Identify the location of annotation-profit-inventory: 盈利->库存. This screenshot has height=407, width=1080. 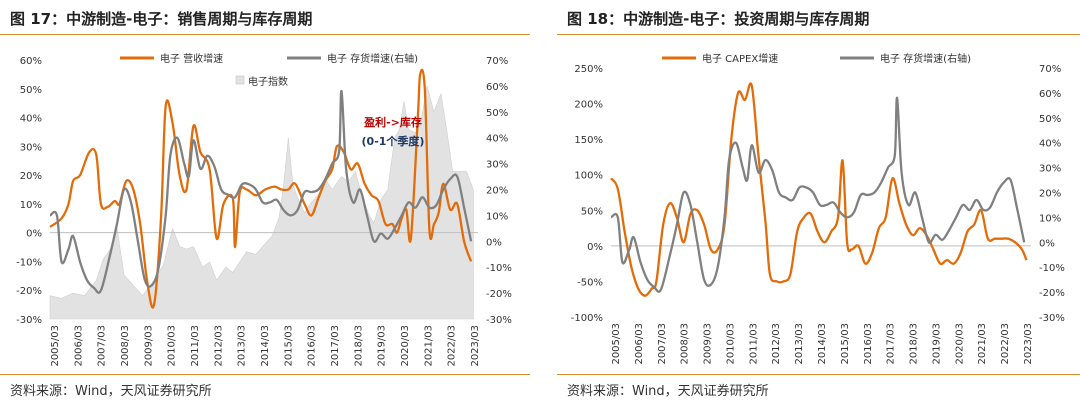
(392, 122).